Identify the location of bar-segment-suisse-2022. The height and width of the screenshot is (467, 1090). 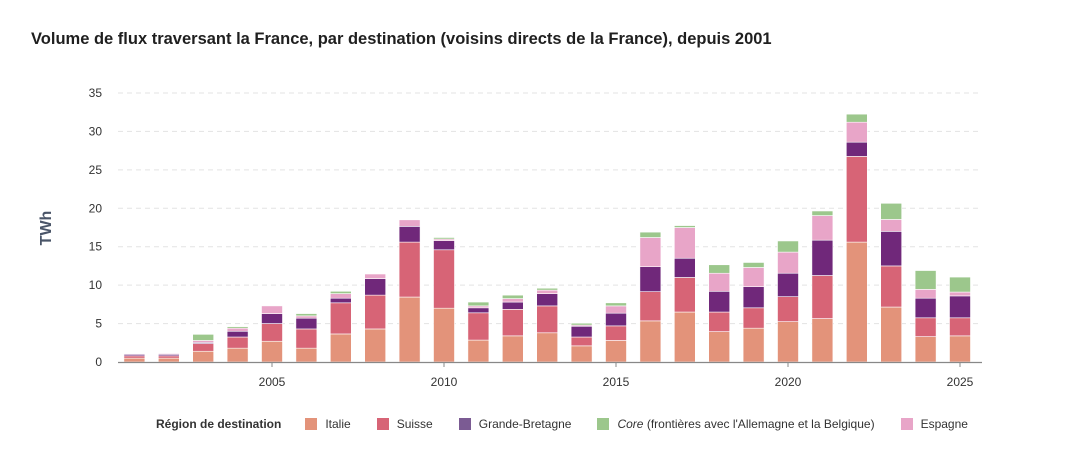
(856, 199).